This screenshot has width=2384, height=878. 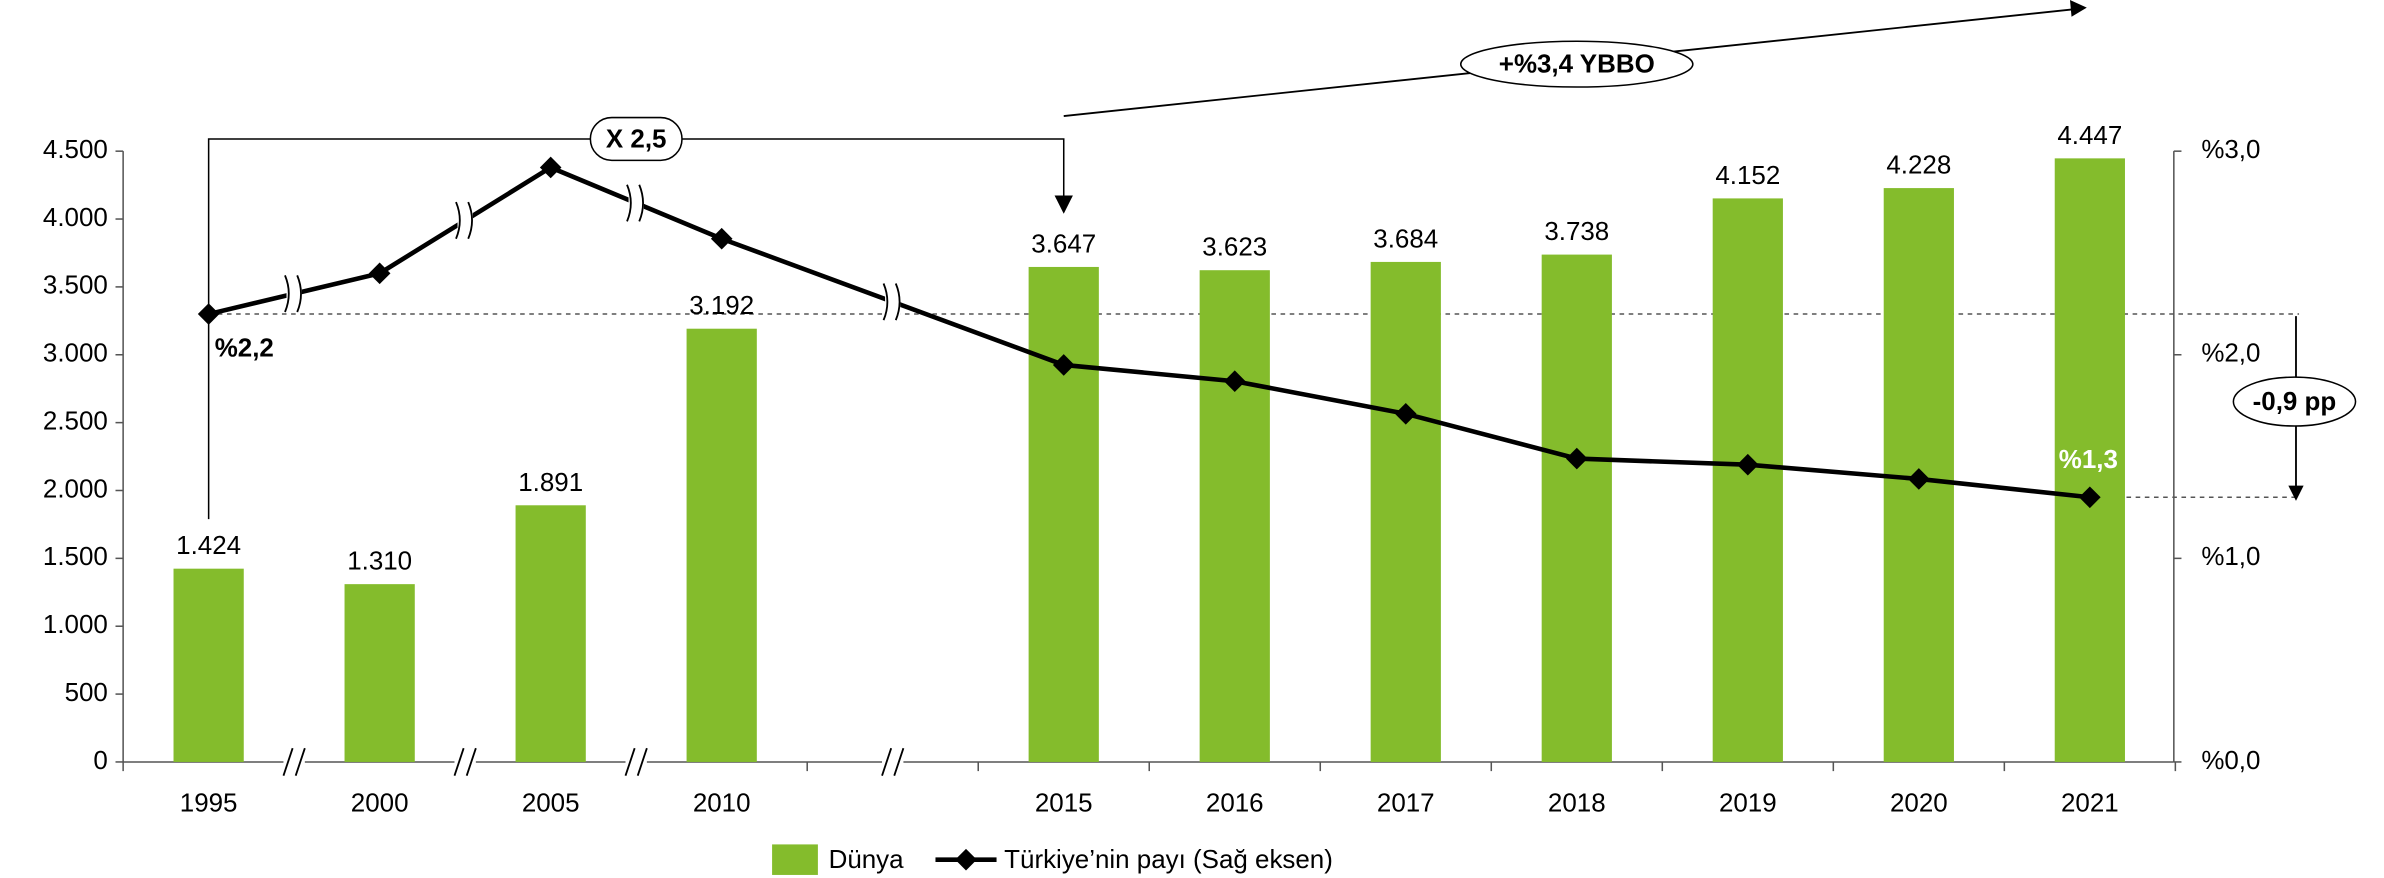 I want to click on annotation: X 2,5, so click(x=636, y=139).